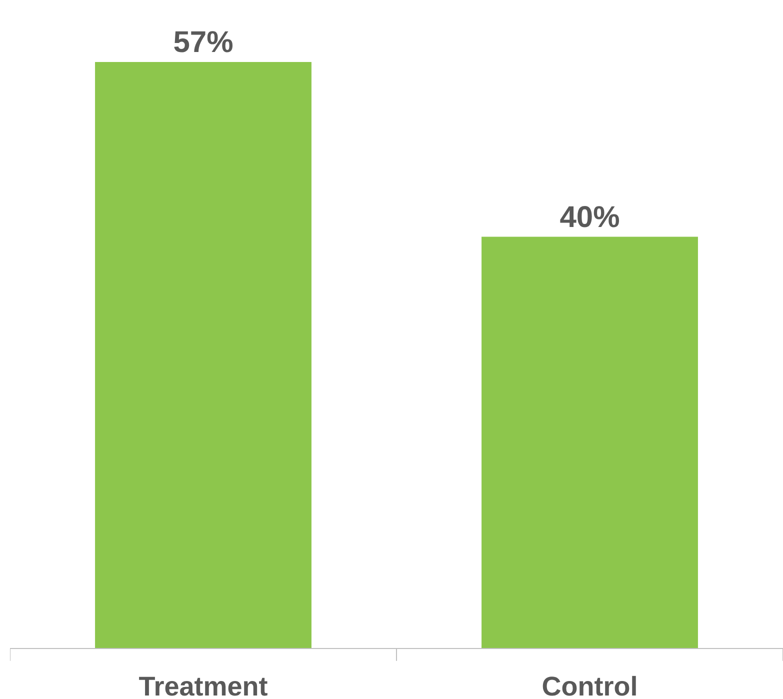  What do you see at coordinates (203, 42) in the screenshot?
I see `data-label: 57%` at bounding box center [203, 42].